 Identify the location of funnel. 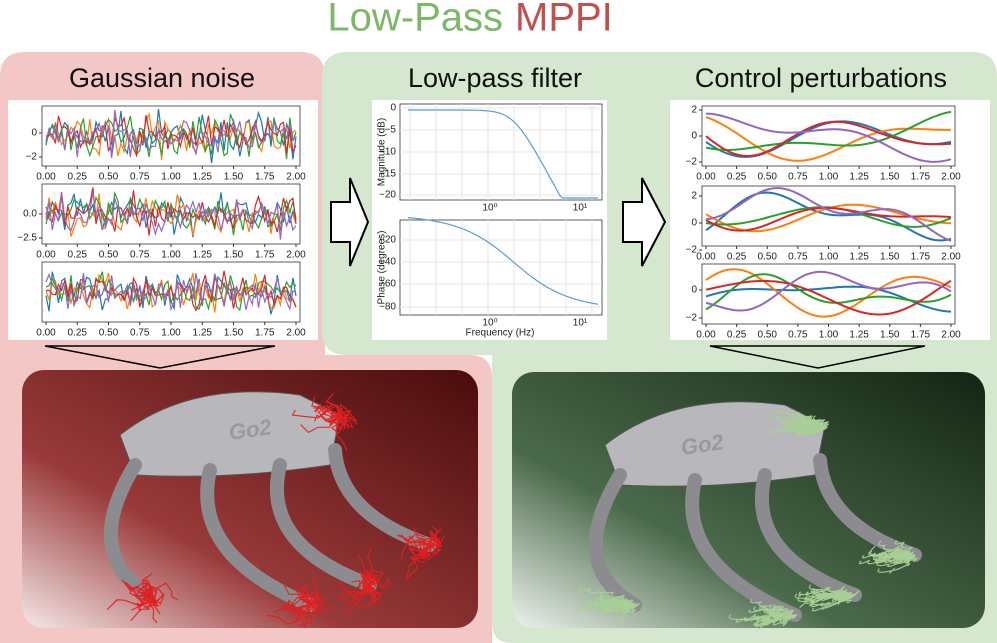
(160, 357).